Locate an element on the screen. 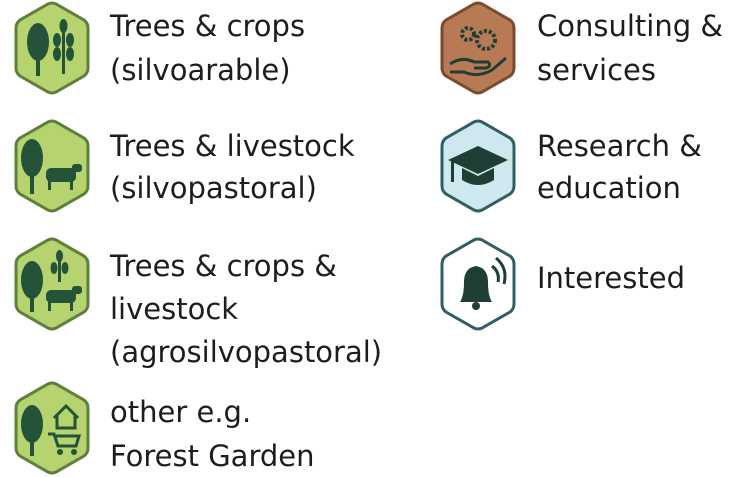  label-line: other e.g. is located at coordinates (180, 412).